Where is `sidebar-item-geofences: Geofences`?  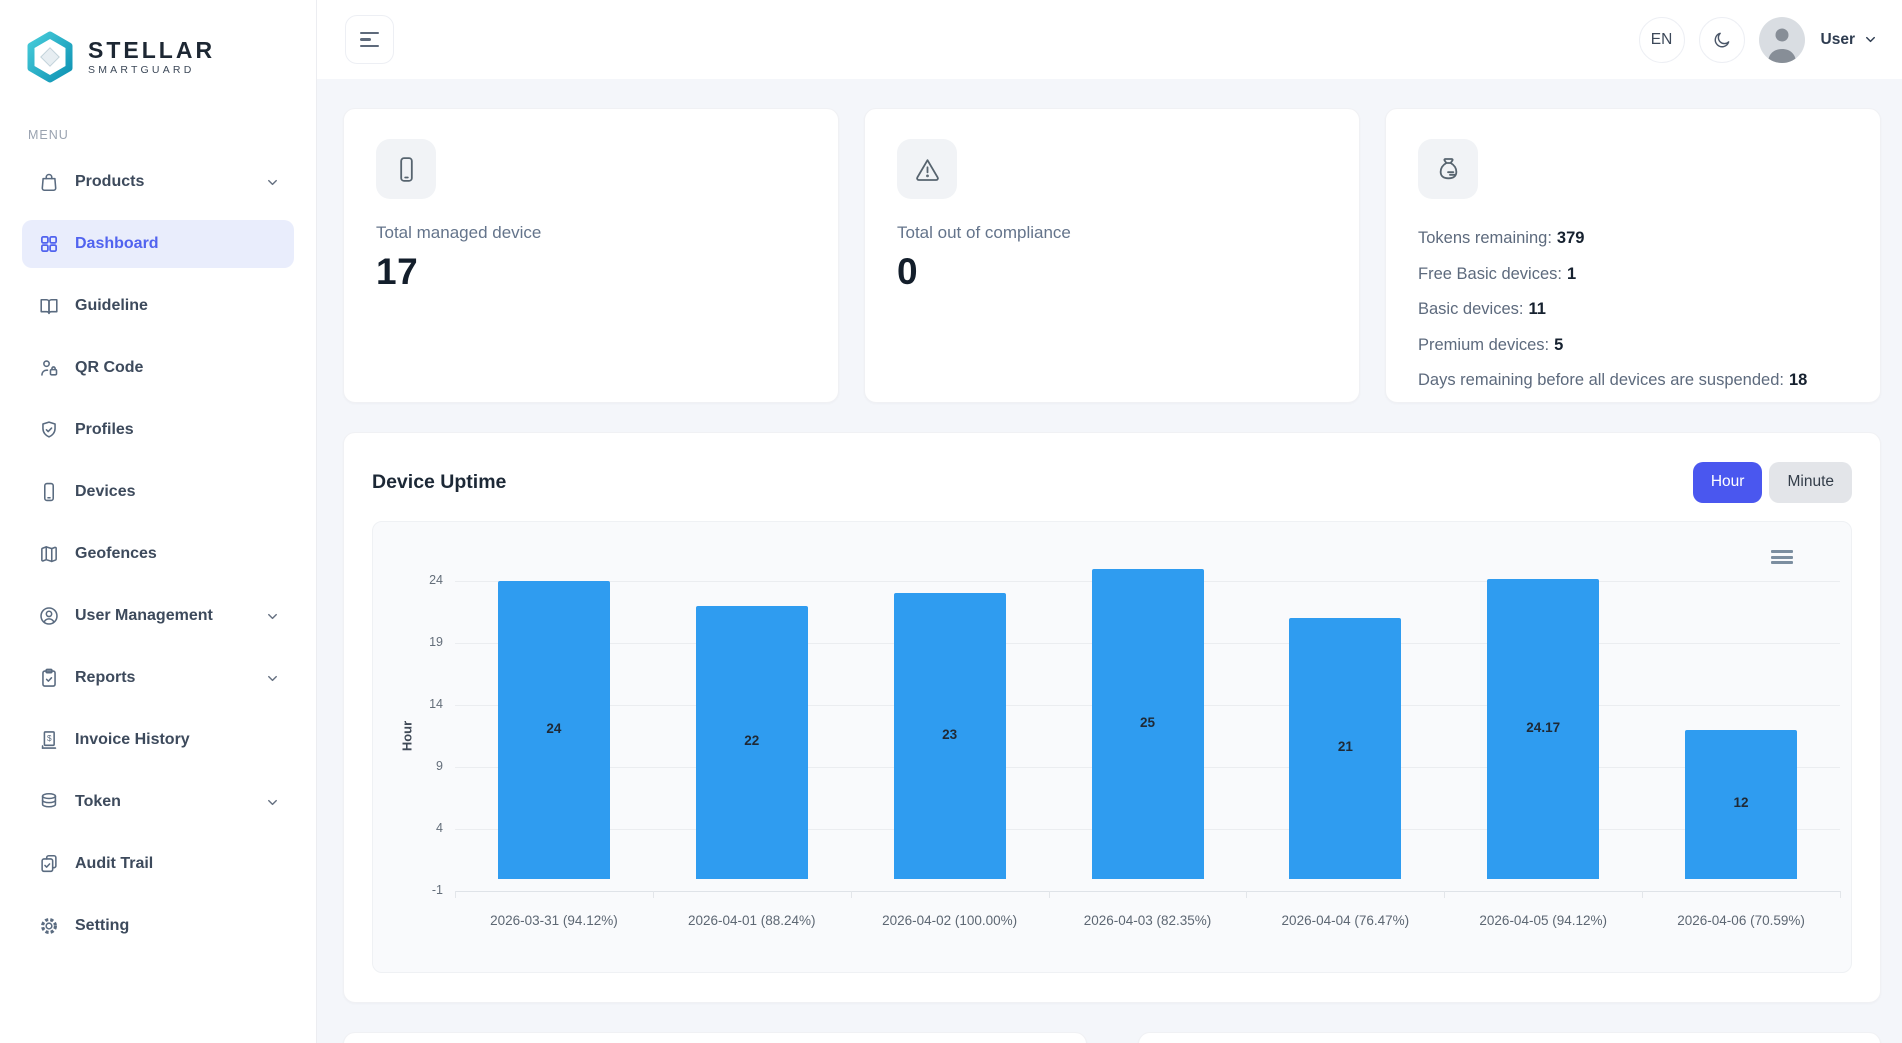 sidebar-item-geofences: Geofences is located at coordinates (158, 554).